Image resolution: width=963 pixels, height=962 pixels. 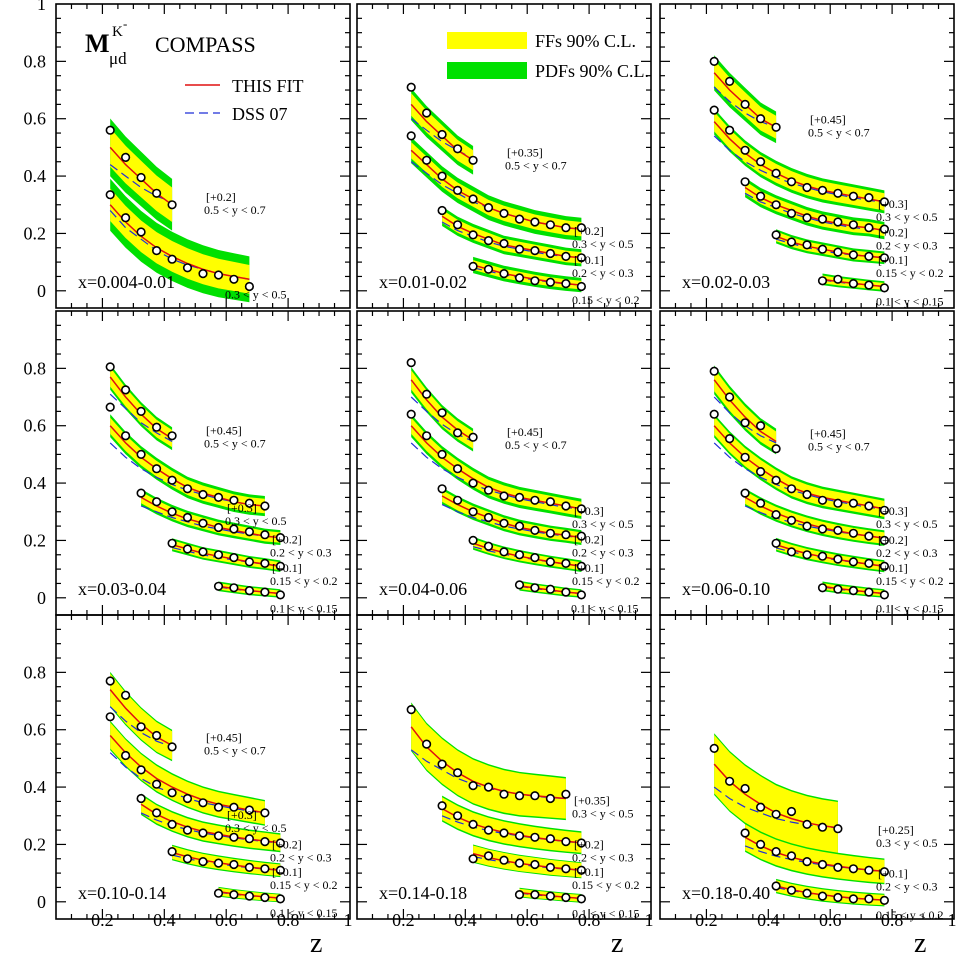 I want to click on x-tick-label: 0.2, so click(x=403, y=920).